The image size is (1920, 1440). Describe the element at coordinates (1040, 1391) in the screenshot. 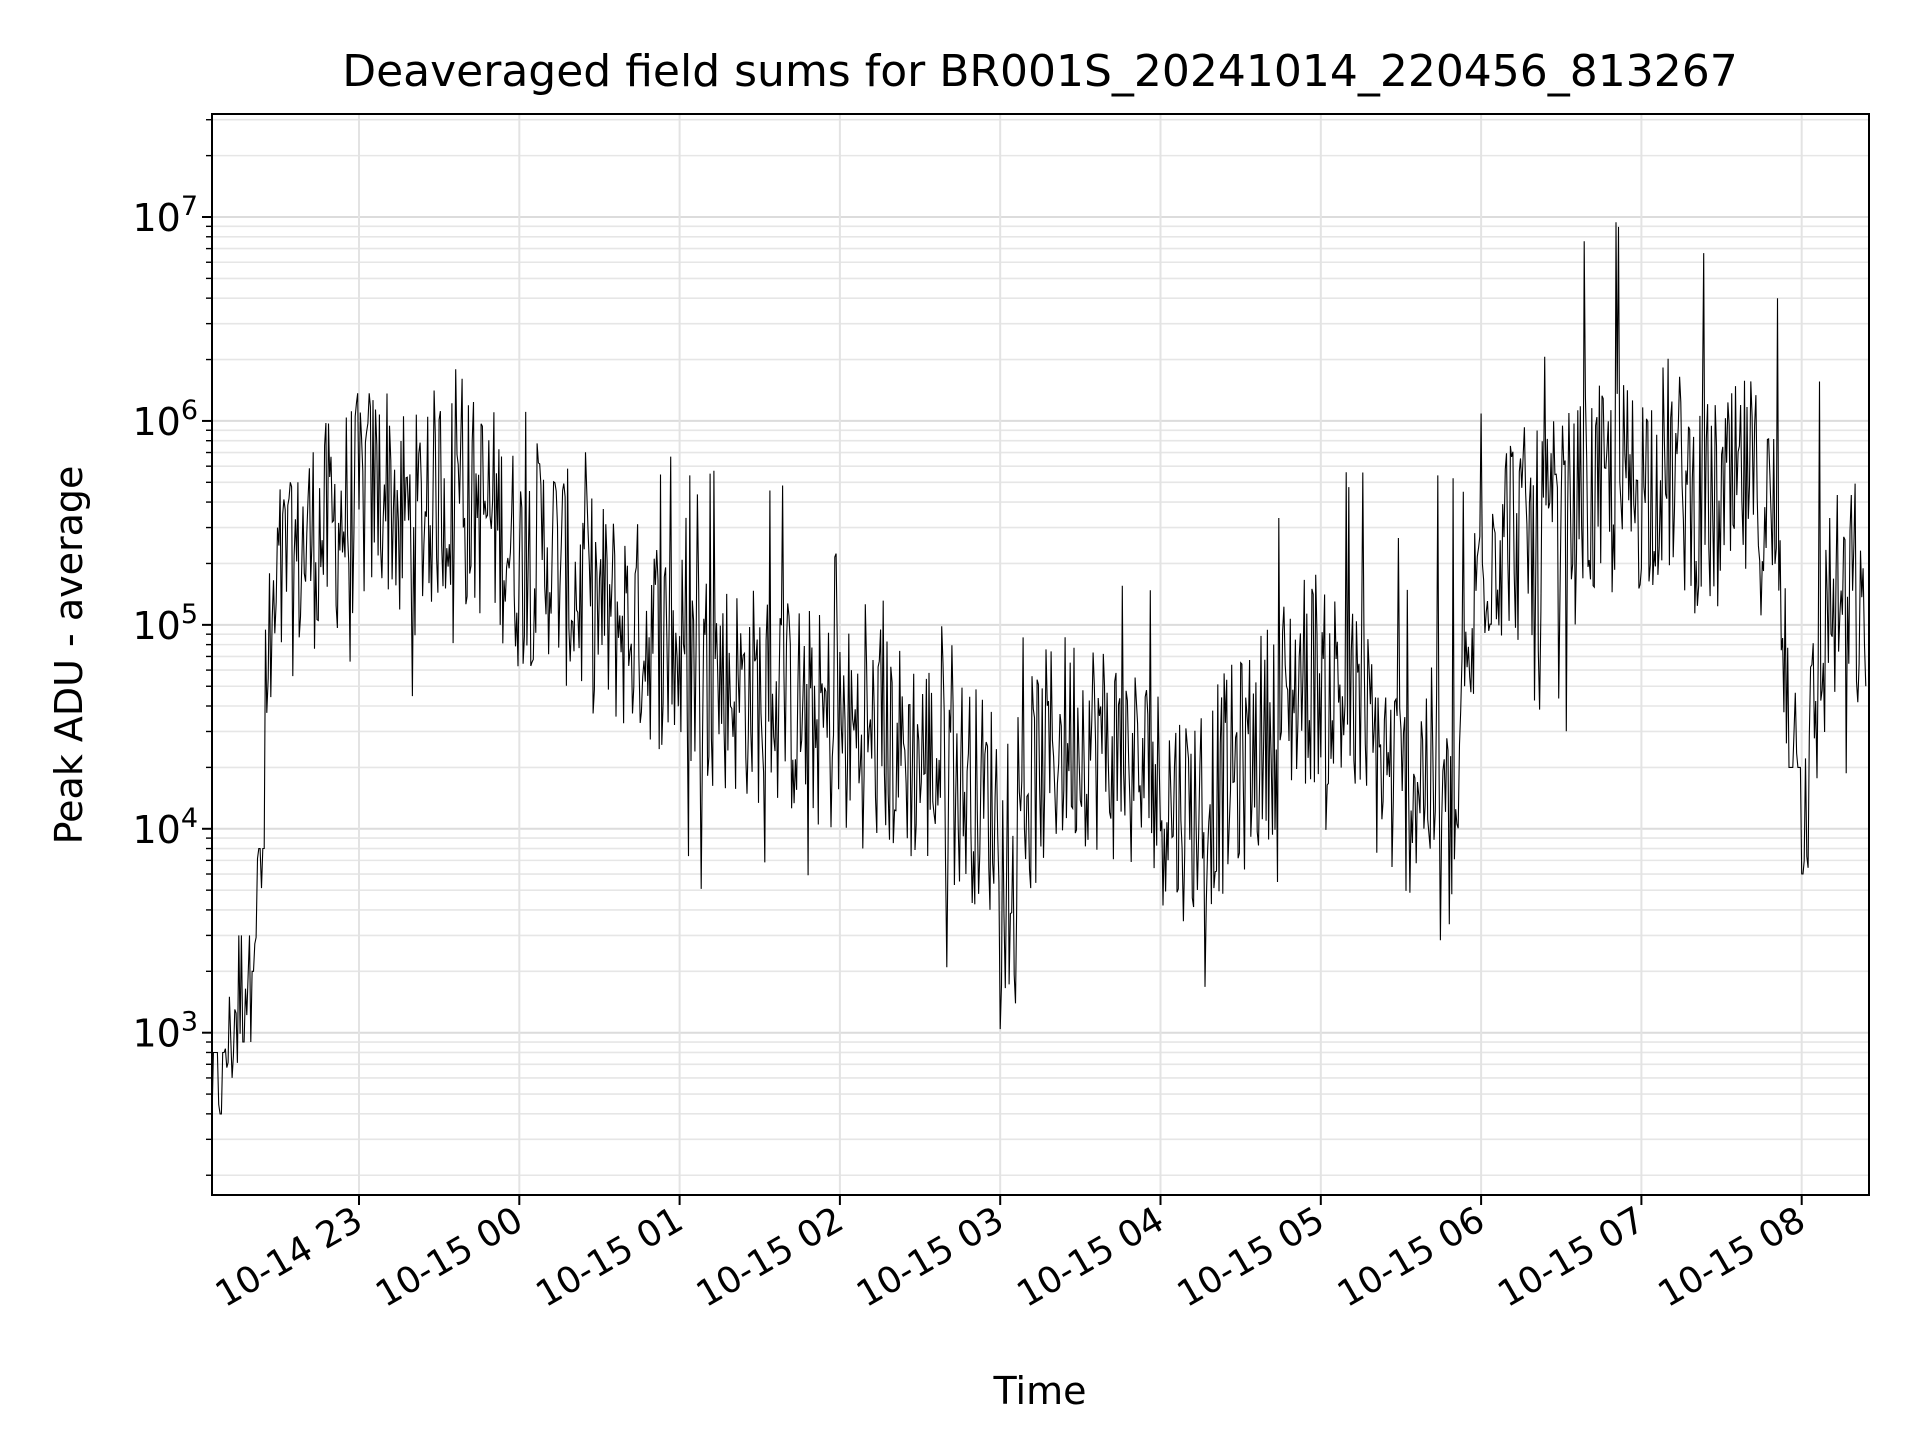

I see `x-axis-label: Time` at that location.